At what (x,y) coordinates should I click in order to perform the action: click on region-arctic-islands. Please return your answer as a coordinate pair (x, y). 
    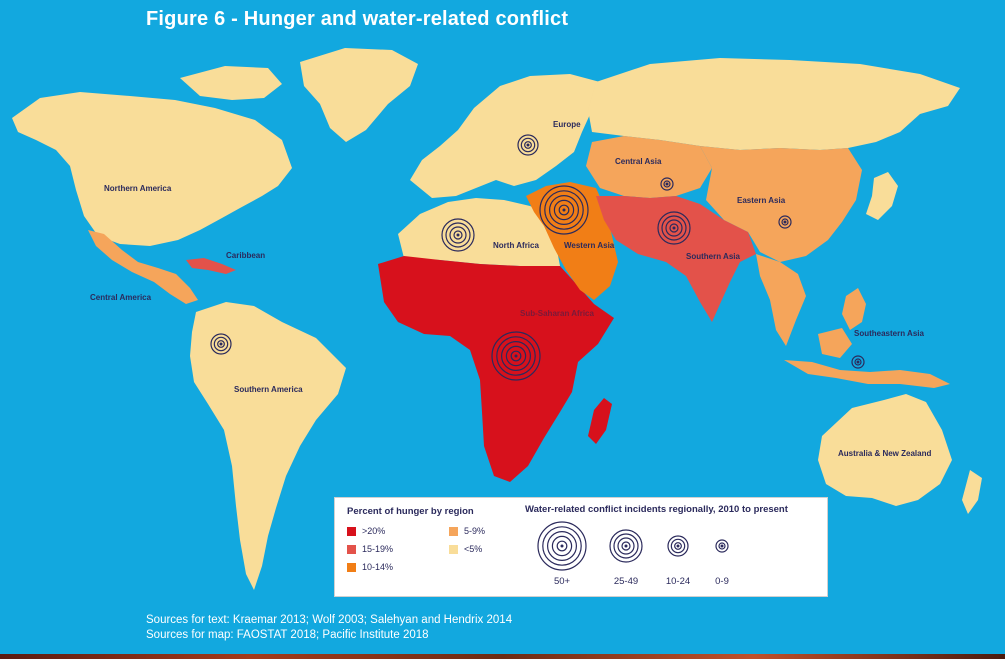
    Looking at the image, I should click on (231, 83).